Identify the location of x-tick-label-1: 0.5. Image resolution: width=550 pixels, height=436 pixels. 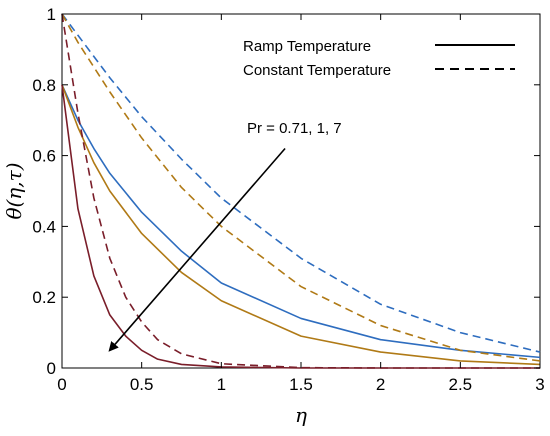
(142, 384).